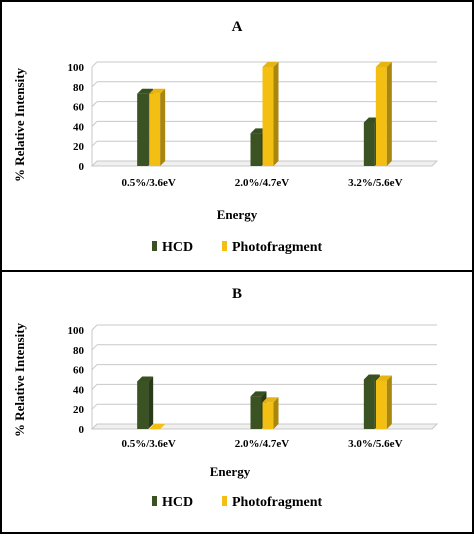 This screenshot has height=539, width=474. Describe the element at coordinates (237, 271) in the screenshot. I see `panel-divider` at that location.